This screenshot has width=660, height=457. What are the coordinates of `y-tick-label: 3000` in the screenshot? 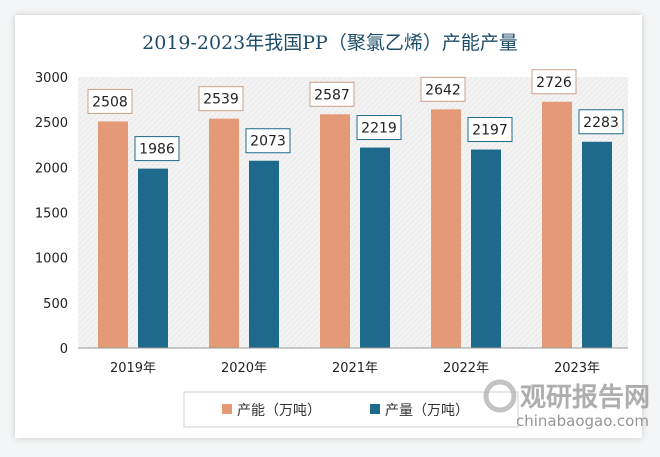 It's located at (51, 78).